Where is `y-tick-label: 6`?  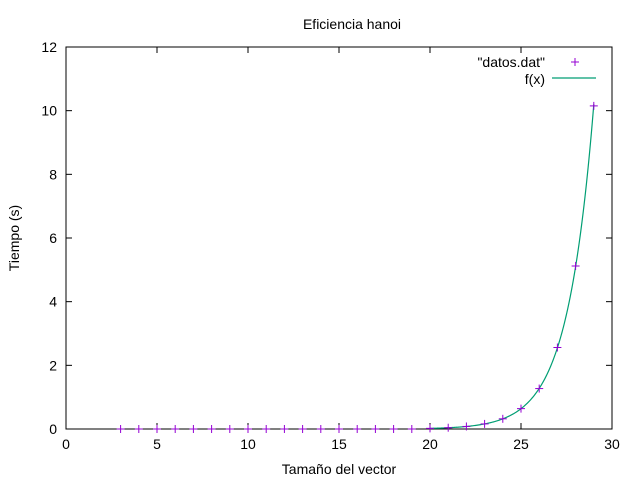 y-tick-label: 6 is located at coordinates (53, 238).